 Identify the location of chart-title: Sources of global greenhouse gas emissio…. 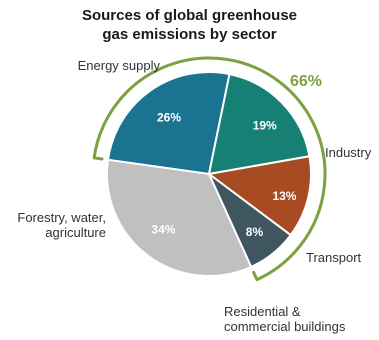
(189, 25).